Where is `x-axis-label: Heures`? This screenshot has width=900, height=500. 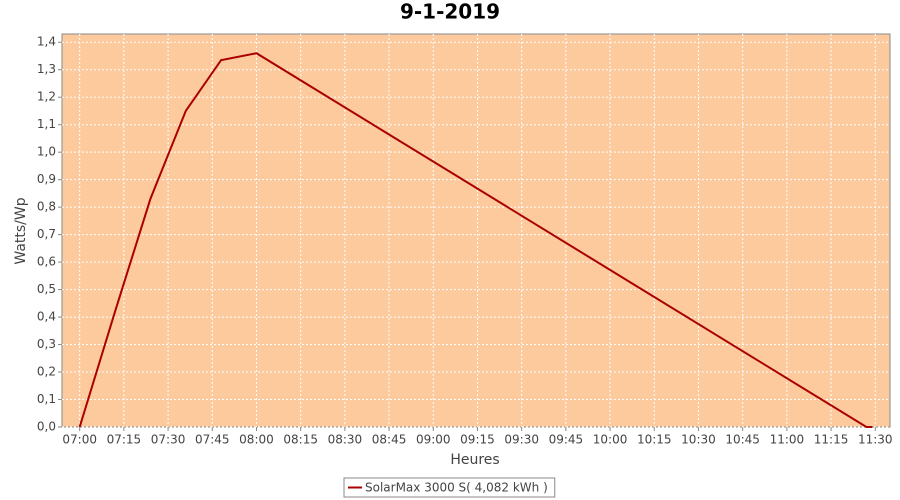 x-axis-label: Heures is located at coordinates (474, 460).